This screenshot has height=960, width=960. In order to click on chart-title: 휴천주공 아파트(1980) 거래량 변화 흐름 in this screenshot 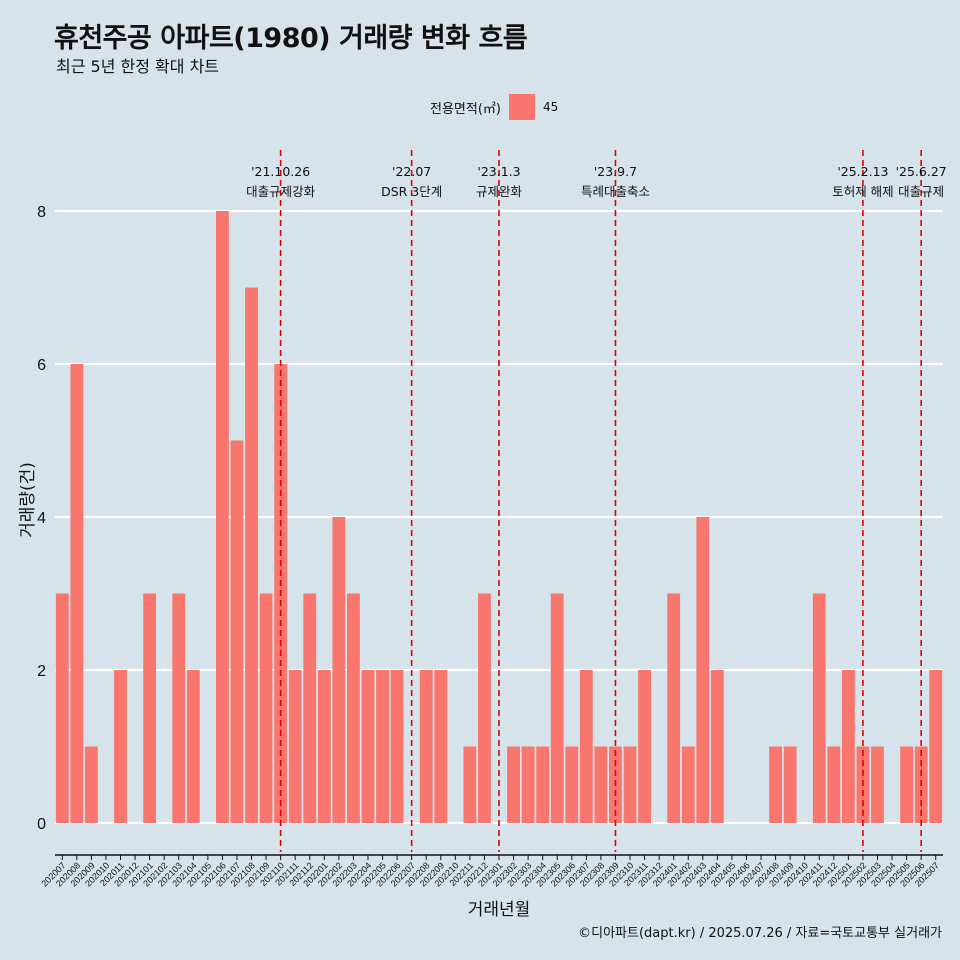, I will do `click(291, 38)`.